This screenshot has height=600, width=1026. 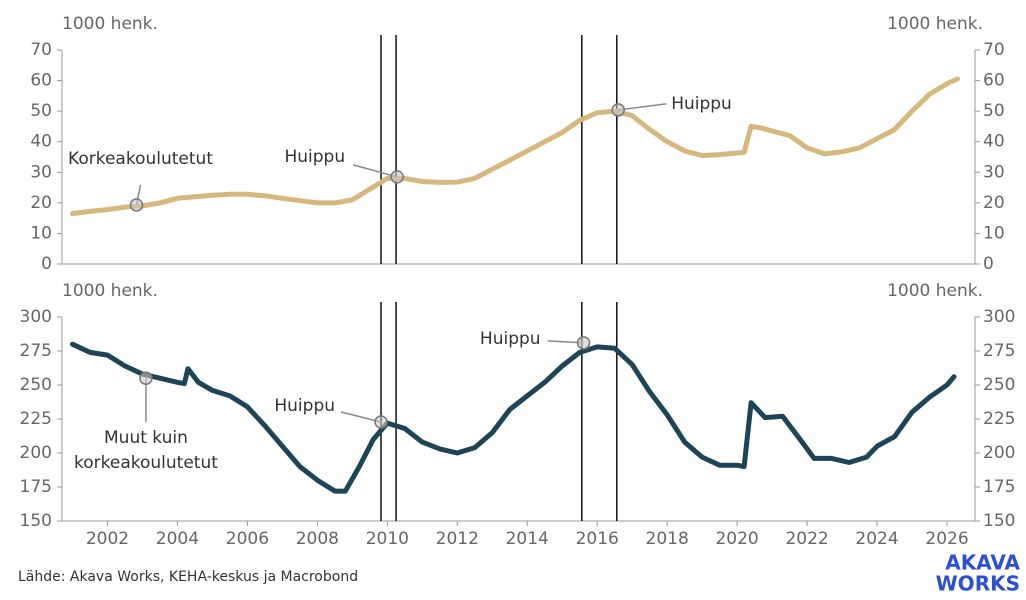 I want to click on annotation: Korkeakoulutetut, so click(x=140, y=159).